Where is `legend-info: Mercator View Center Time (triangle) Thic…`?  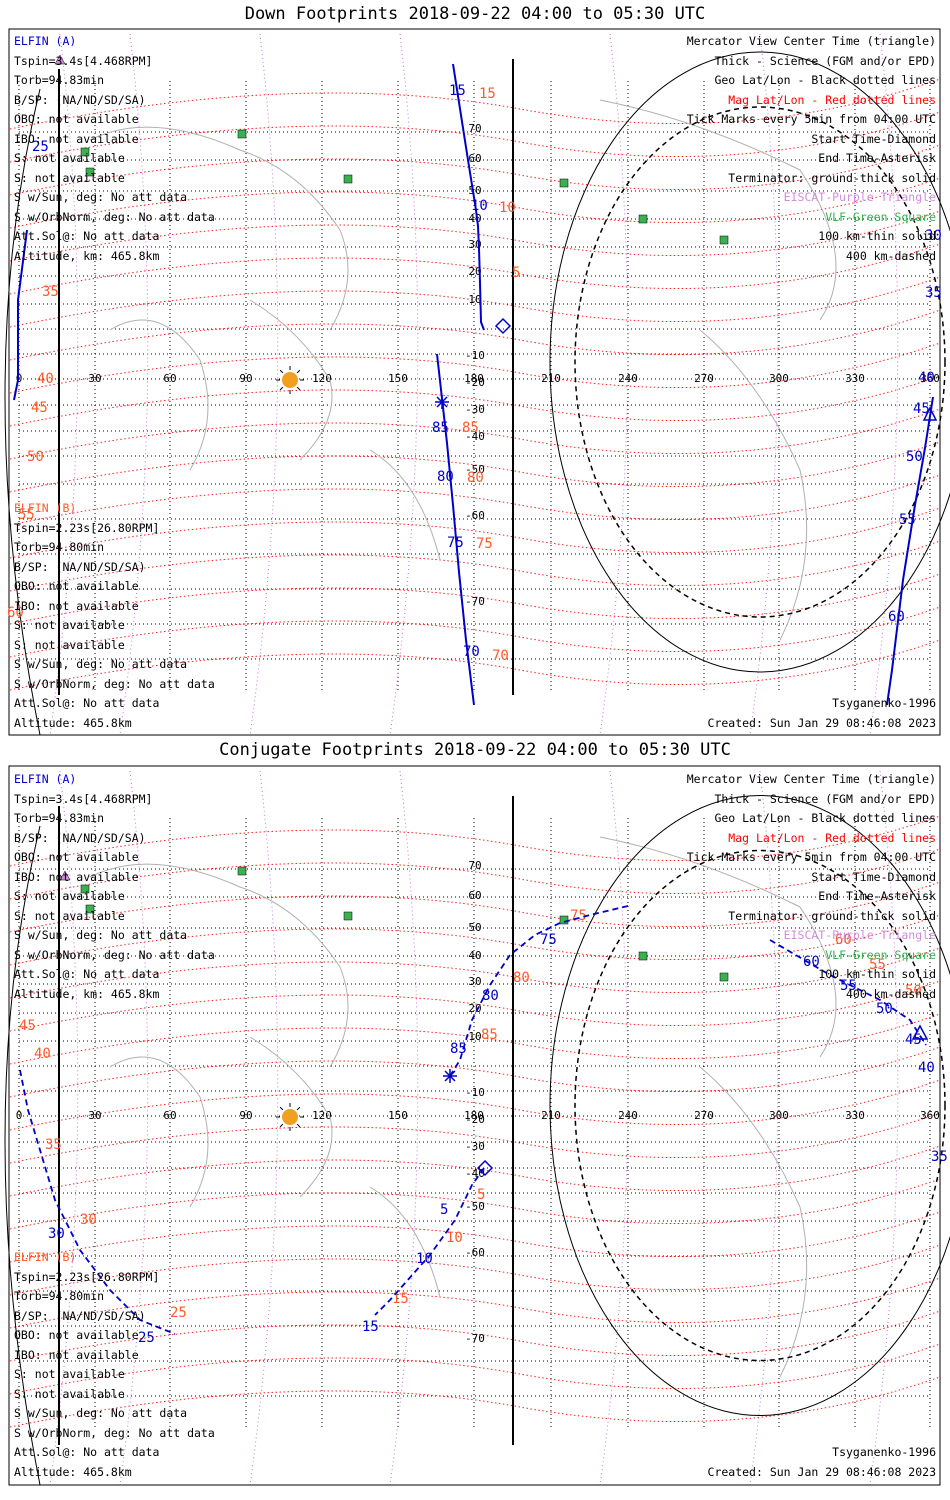 legend-info: Mercator View Center Time (triangle) Thic… is located at coordinates (811, 149).